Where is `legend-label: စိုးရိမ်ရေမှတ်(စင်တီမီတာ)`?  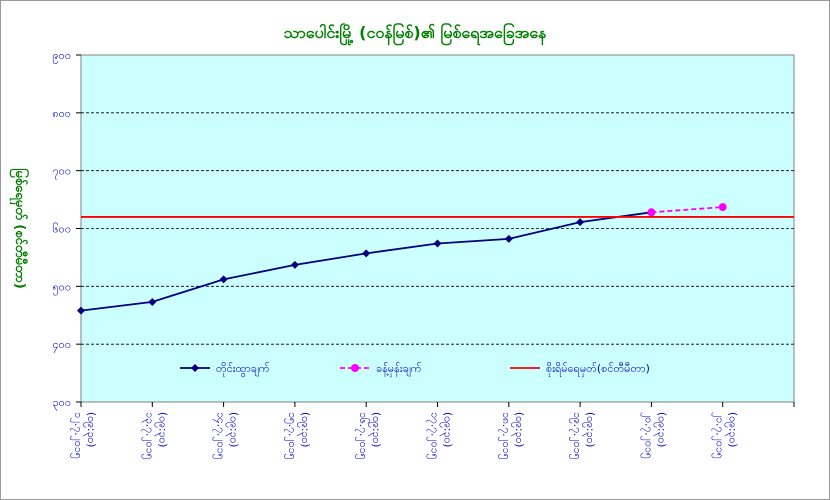 legend-label: စိုးရိမ်ရေမှတ်(စင်တီမီတာ) is located at coordinates (598, 369).